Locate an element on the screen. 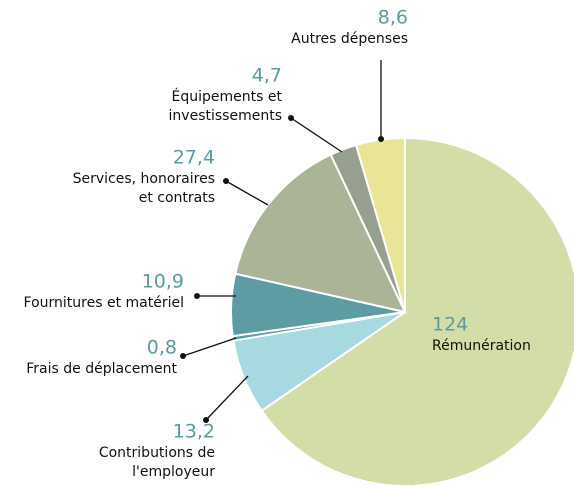 This screenshot has width=574, height=485. pie-slice is located at coordinates (320, 233).